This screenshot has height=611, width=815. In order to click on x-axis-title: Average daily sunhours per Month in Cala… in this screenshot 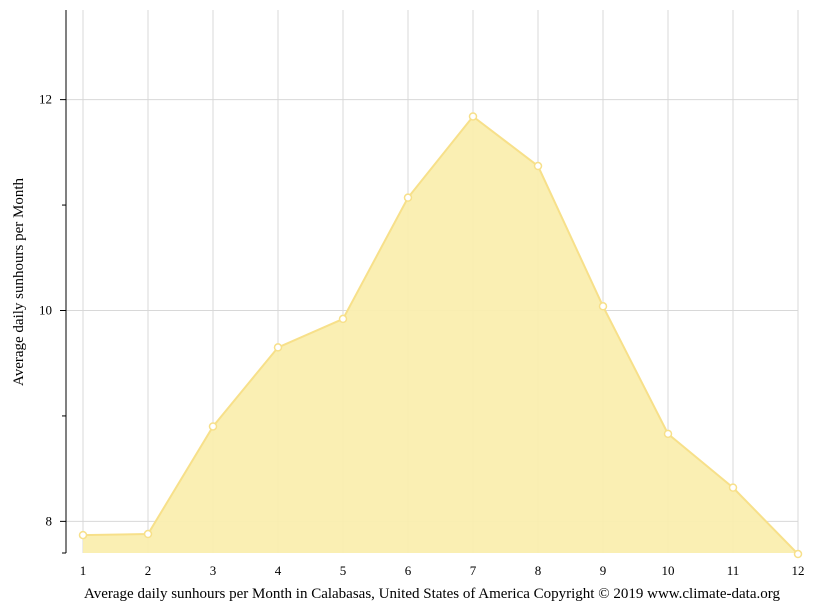, I will do `click(432, 594)`.